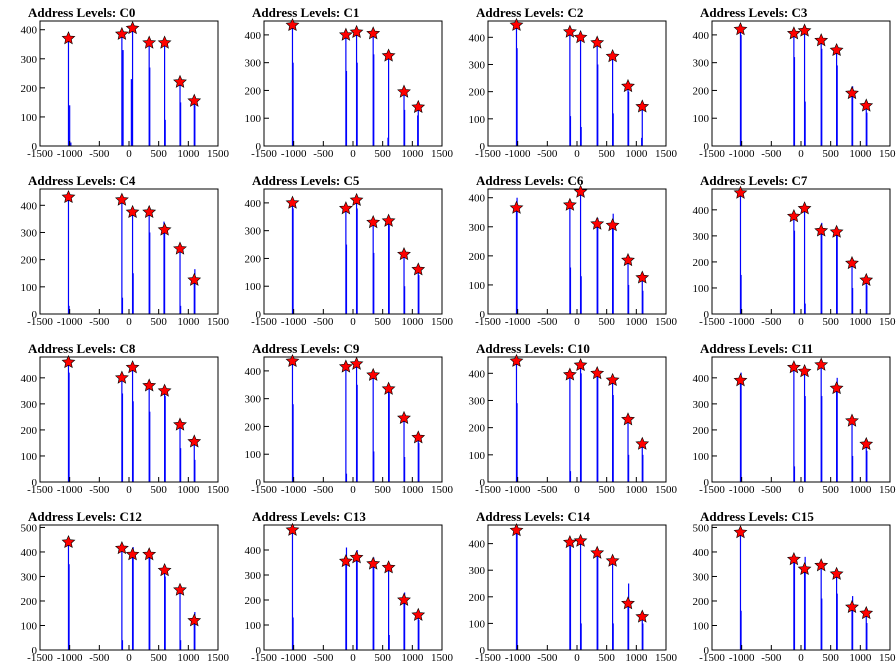 Image resolution: width=896 pixels, height=672 pixels. What do you see at coordinates (533, 348) in the screenshot?
I see `chart-title: Address Levels: C10` at bounding box center [533, 348].